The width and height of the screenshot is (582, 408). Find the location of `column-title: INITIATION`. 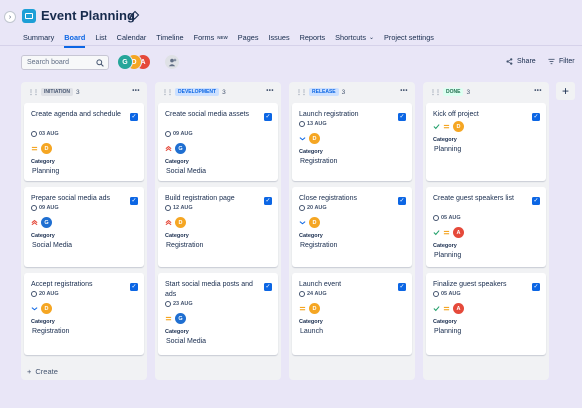

column-title: INITIATION is located at coordinates (57, 92).